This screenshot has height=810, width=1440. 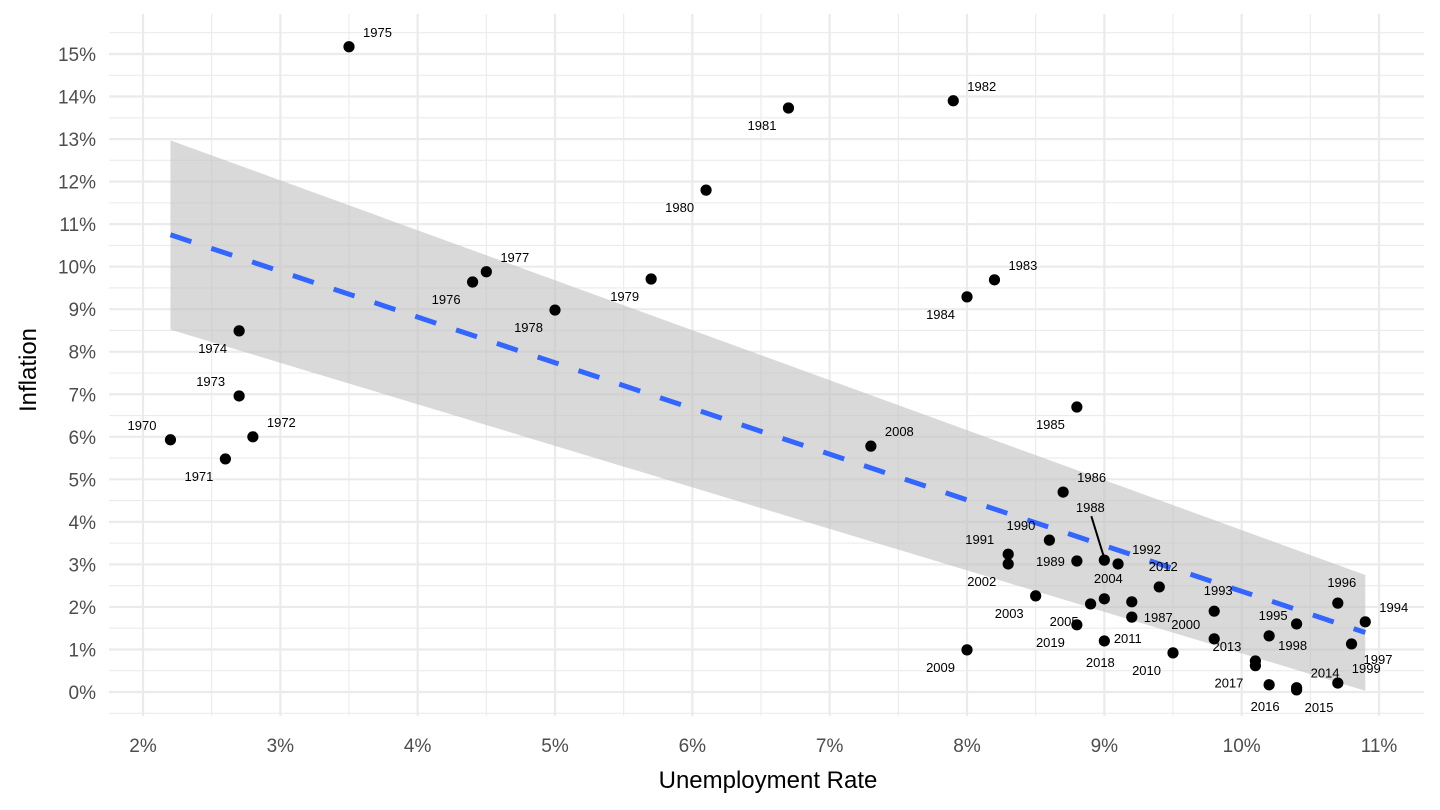 I want to click on x-tick-label: 2%, so click(x=143, y=746).